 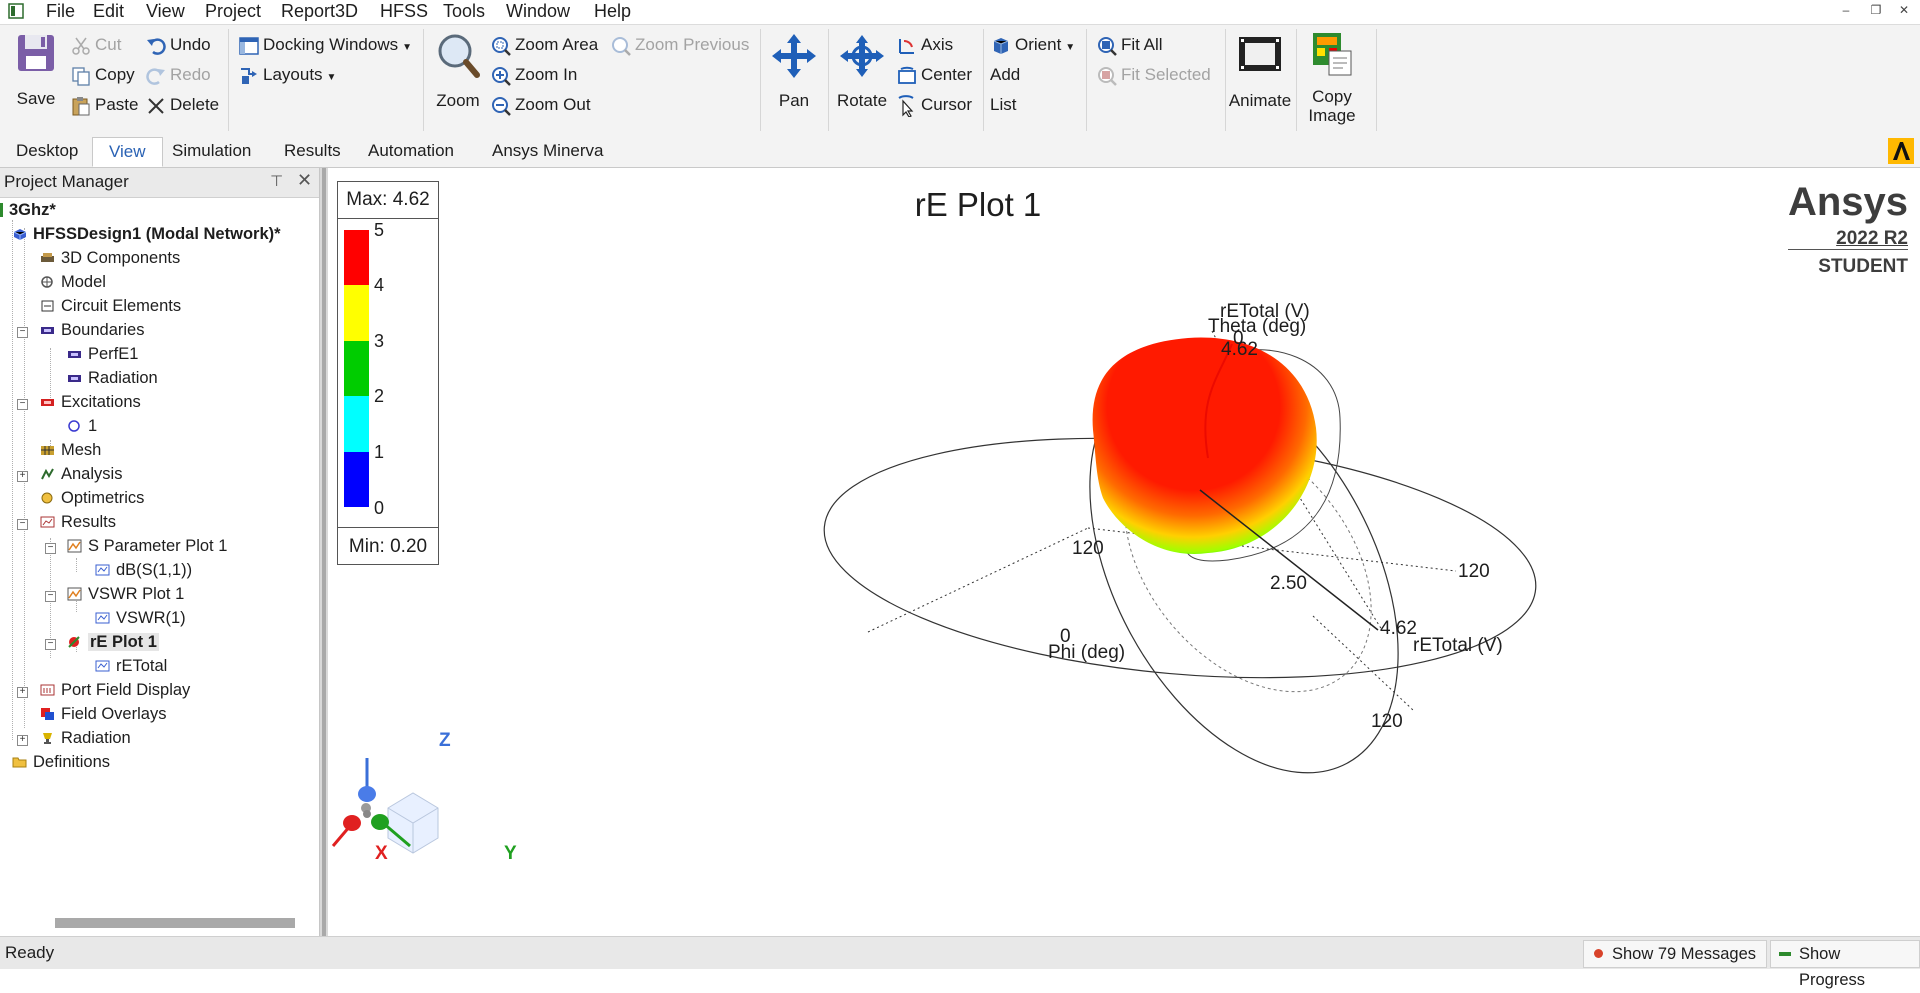 What do you see at coordinates (464, 11) in the screenshot?
I see `menu-tools: Tools` at bounding box center [464, 11].